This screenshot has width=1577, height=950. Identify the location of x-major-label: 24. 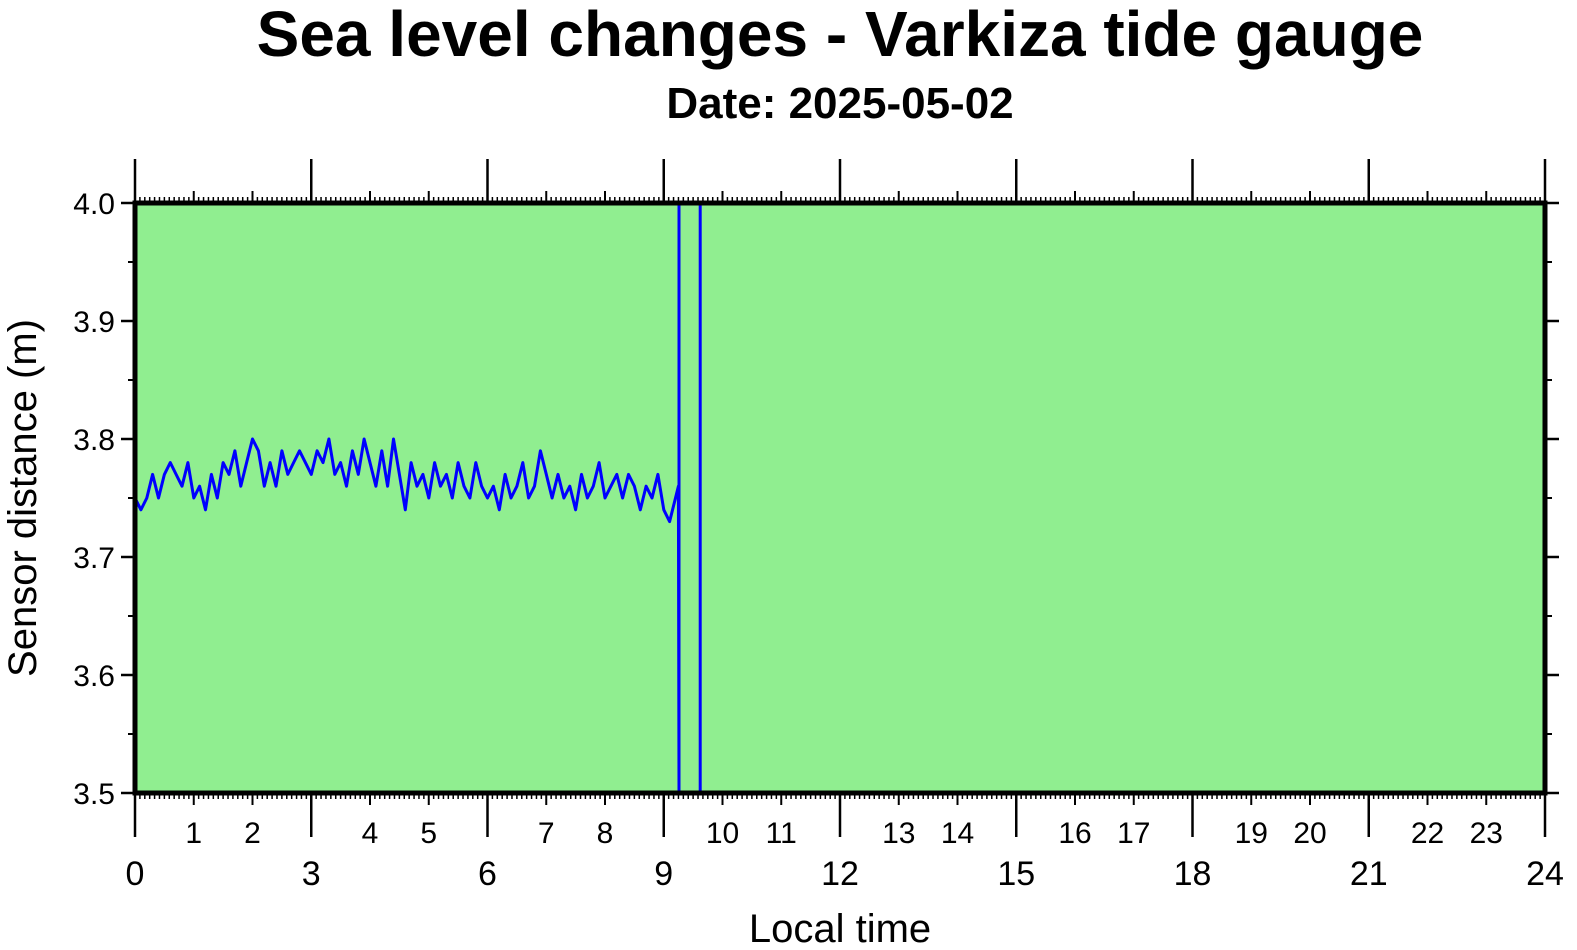
(1545, 874).